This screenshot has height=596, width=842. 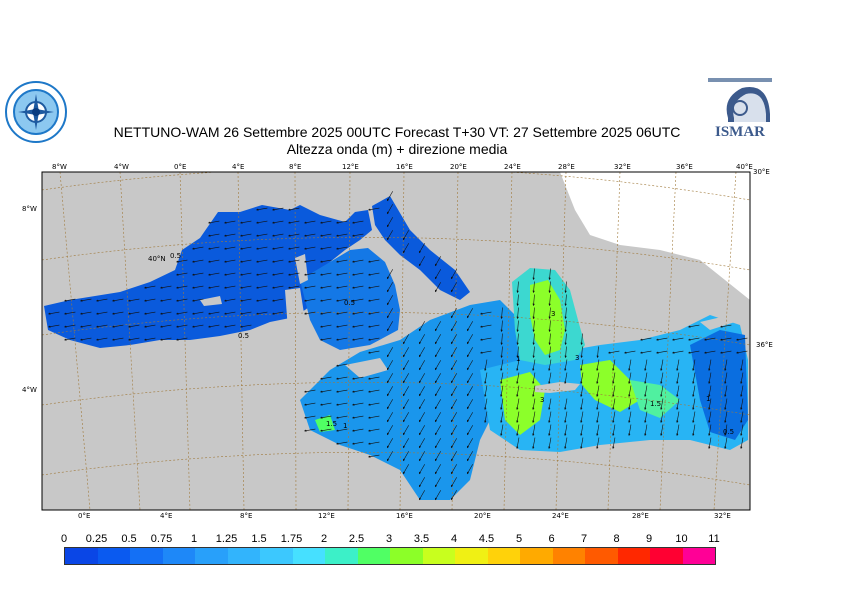 What do you see at coordinates (744, 167) in the screenshot?
I see `lon-label-top: 40°E` at bounding box center [744, 167].